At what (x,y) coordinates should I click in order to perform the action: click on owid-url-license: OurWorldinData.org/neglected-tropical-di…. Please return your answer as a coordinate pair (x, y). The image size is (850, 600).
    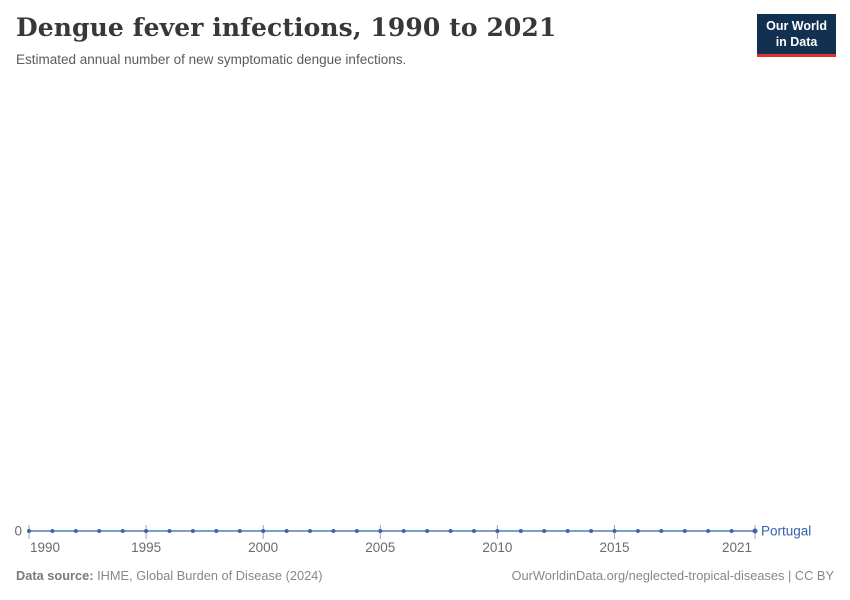
    Looking at the image, I should click on (672, 575).